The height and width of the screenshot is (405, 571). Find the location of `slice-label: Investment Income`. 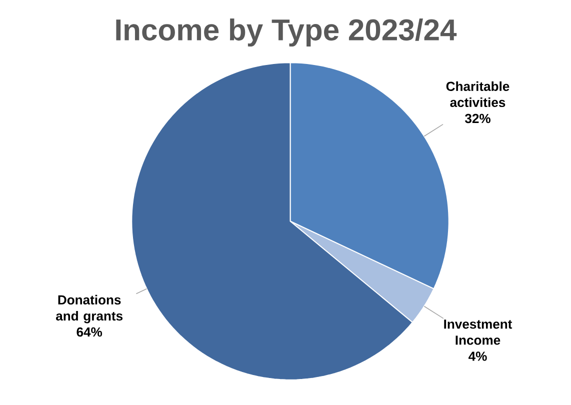

slice-label: Investment Income is located at coordinates (478, 332).